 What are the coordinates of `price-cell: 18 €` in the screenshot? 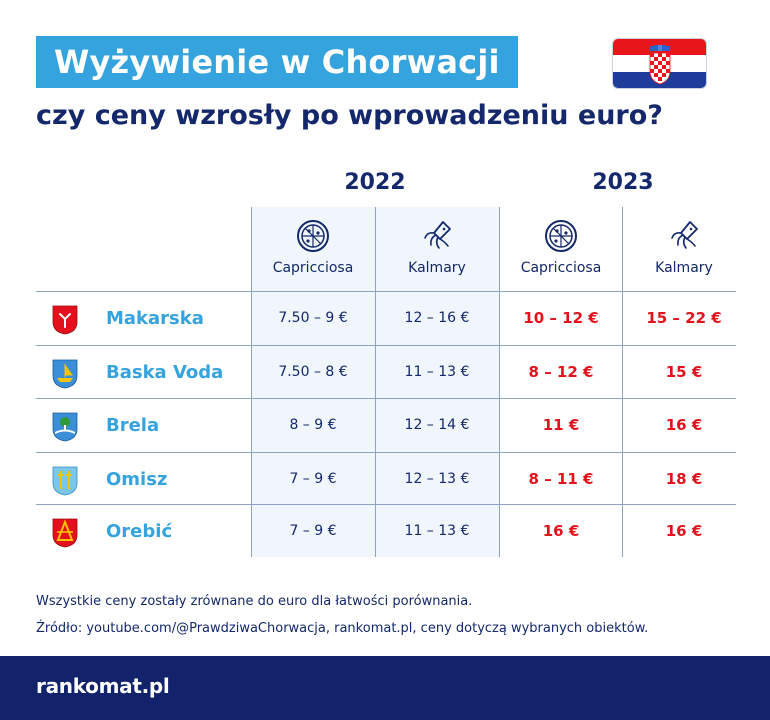 It's located at (684, 479).